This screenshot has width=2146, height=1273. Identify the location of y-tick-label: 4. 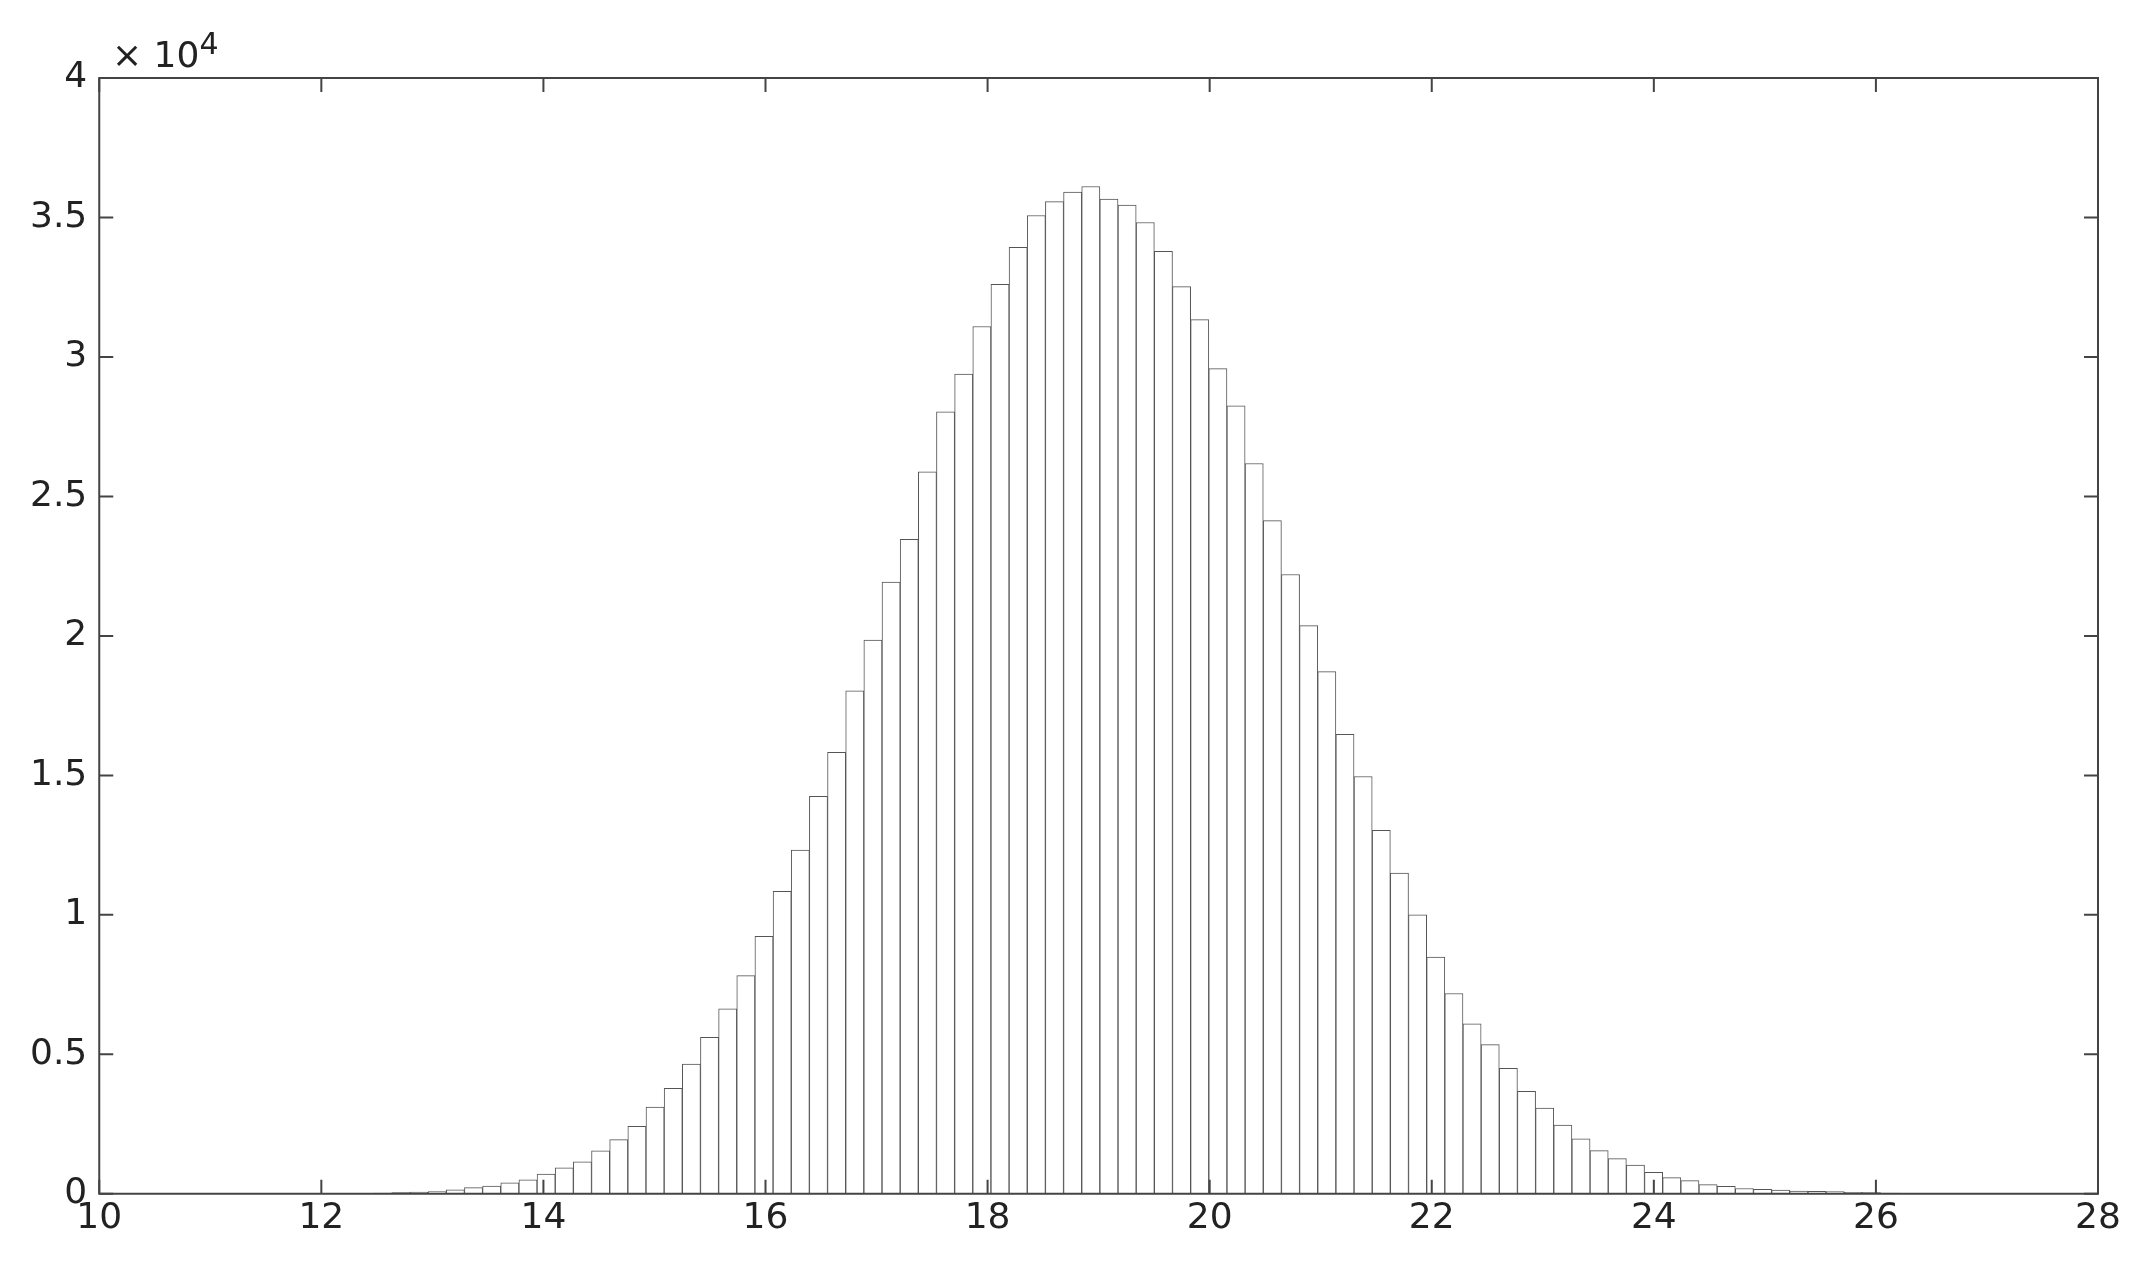
(76, 75).